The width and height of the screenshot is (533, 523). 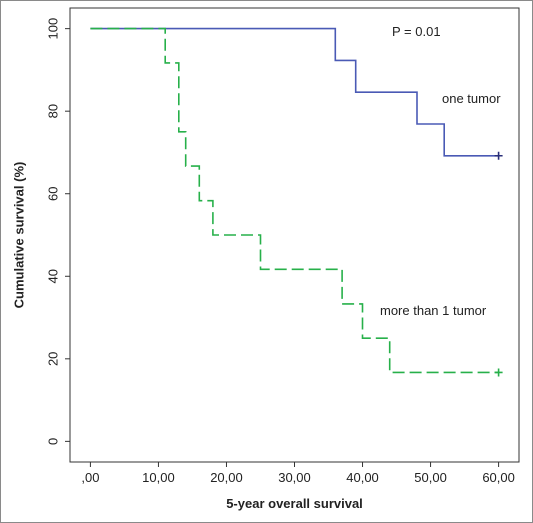 I want to click on y-tick-label: 0, so click(x=52, y=441).